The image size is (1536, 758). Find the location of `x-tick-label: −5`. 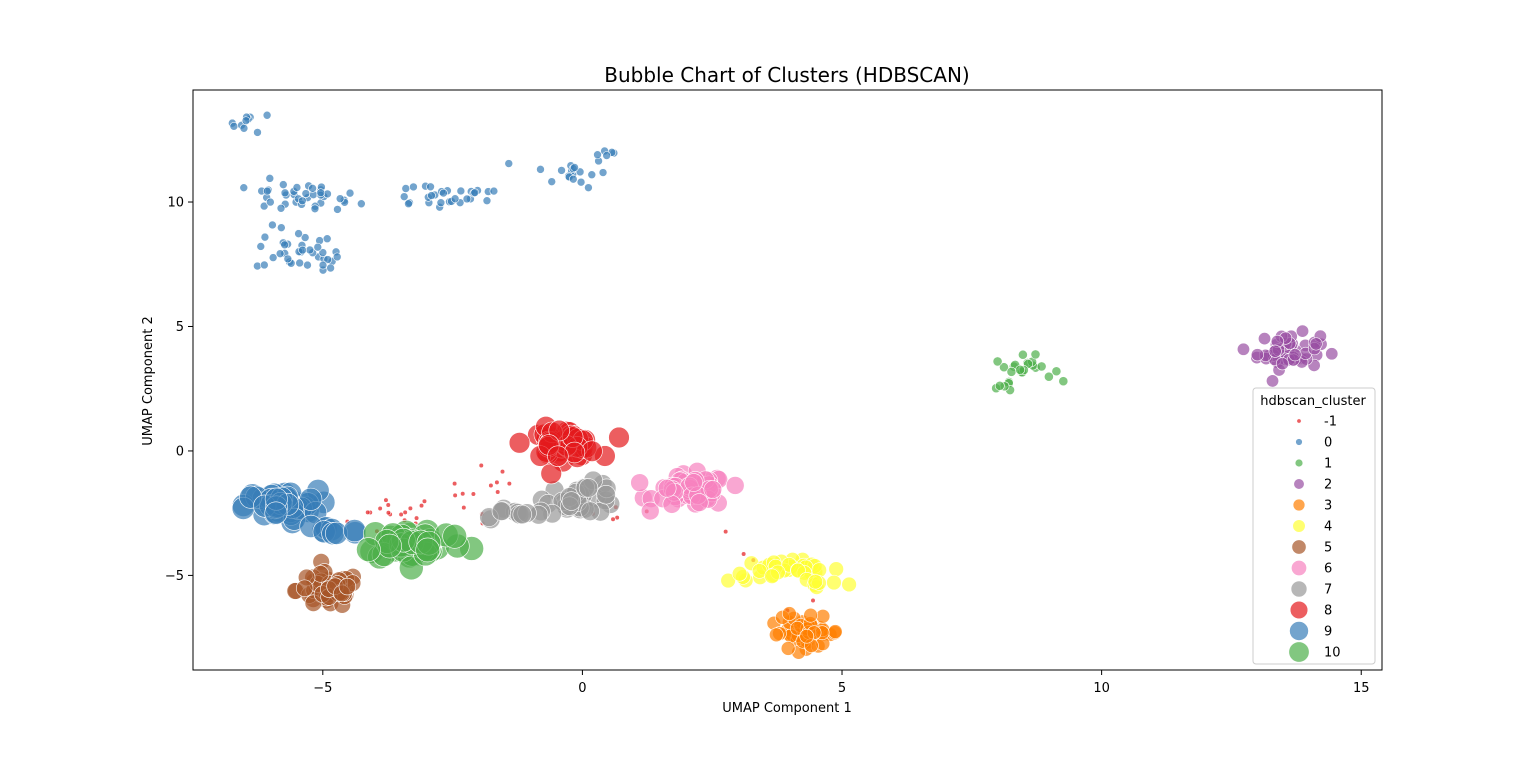

x-tick-label: −5 is located at coordinates (322, 688).